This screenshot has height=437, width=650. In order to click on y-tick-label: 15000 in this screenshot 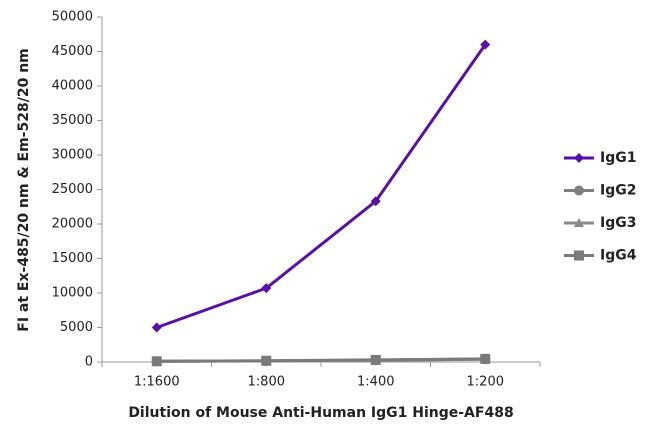, I will do `click(72, 258)`.